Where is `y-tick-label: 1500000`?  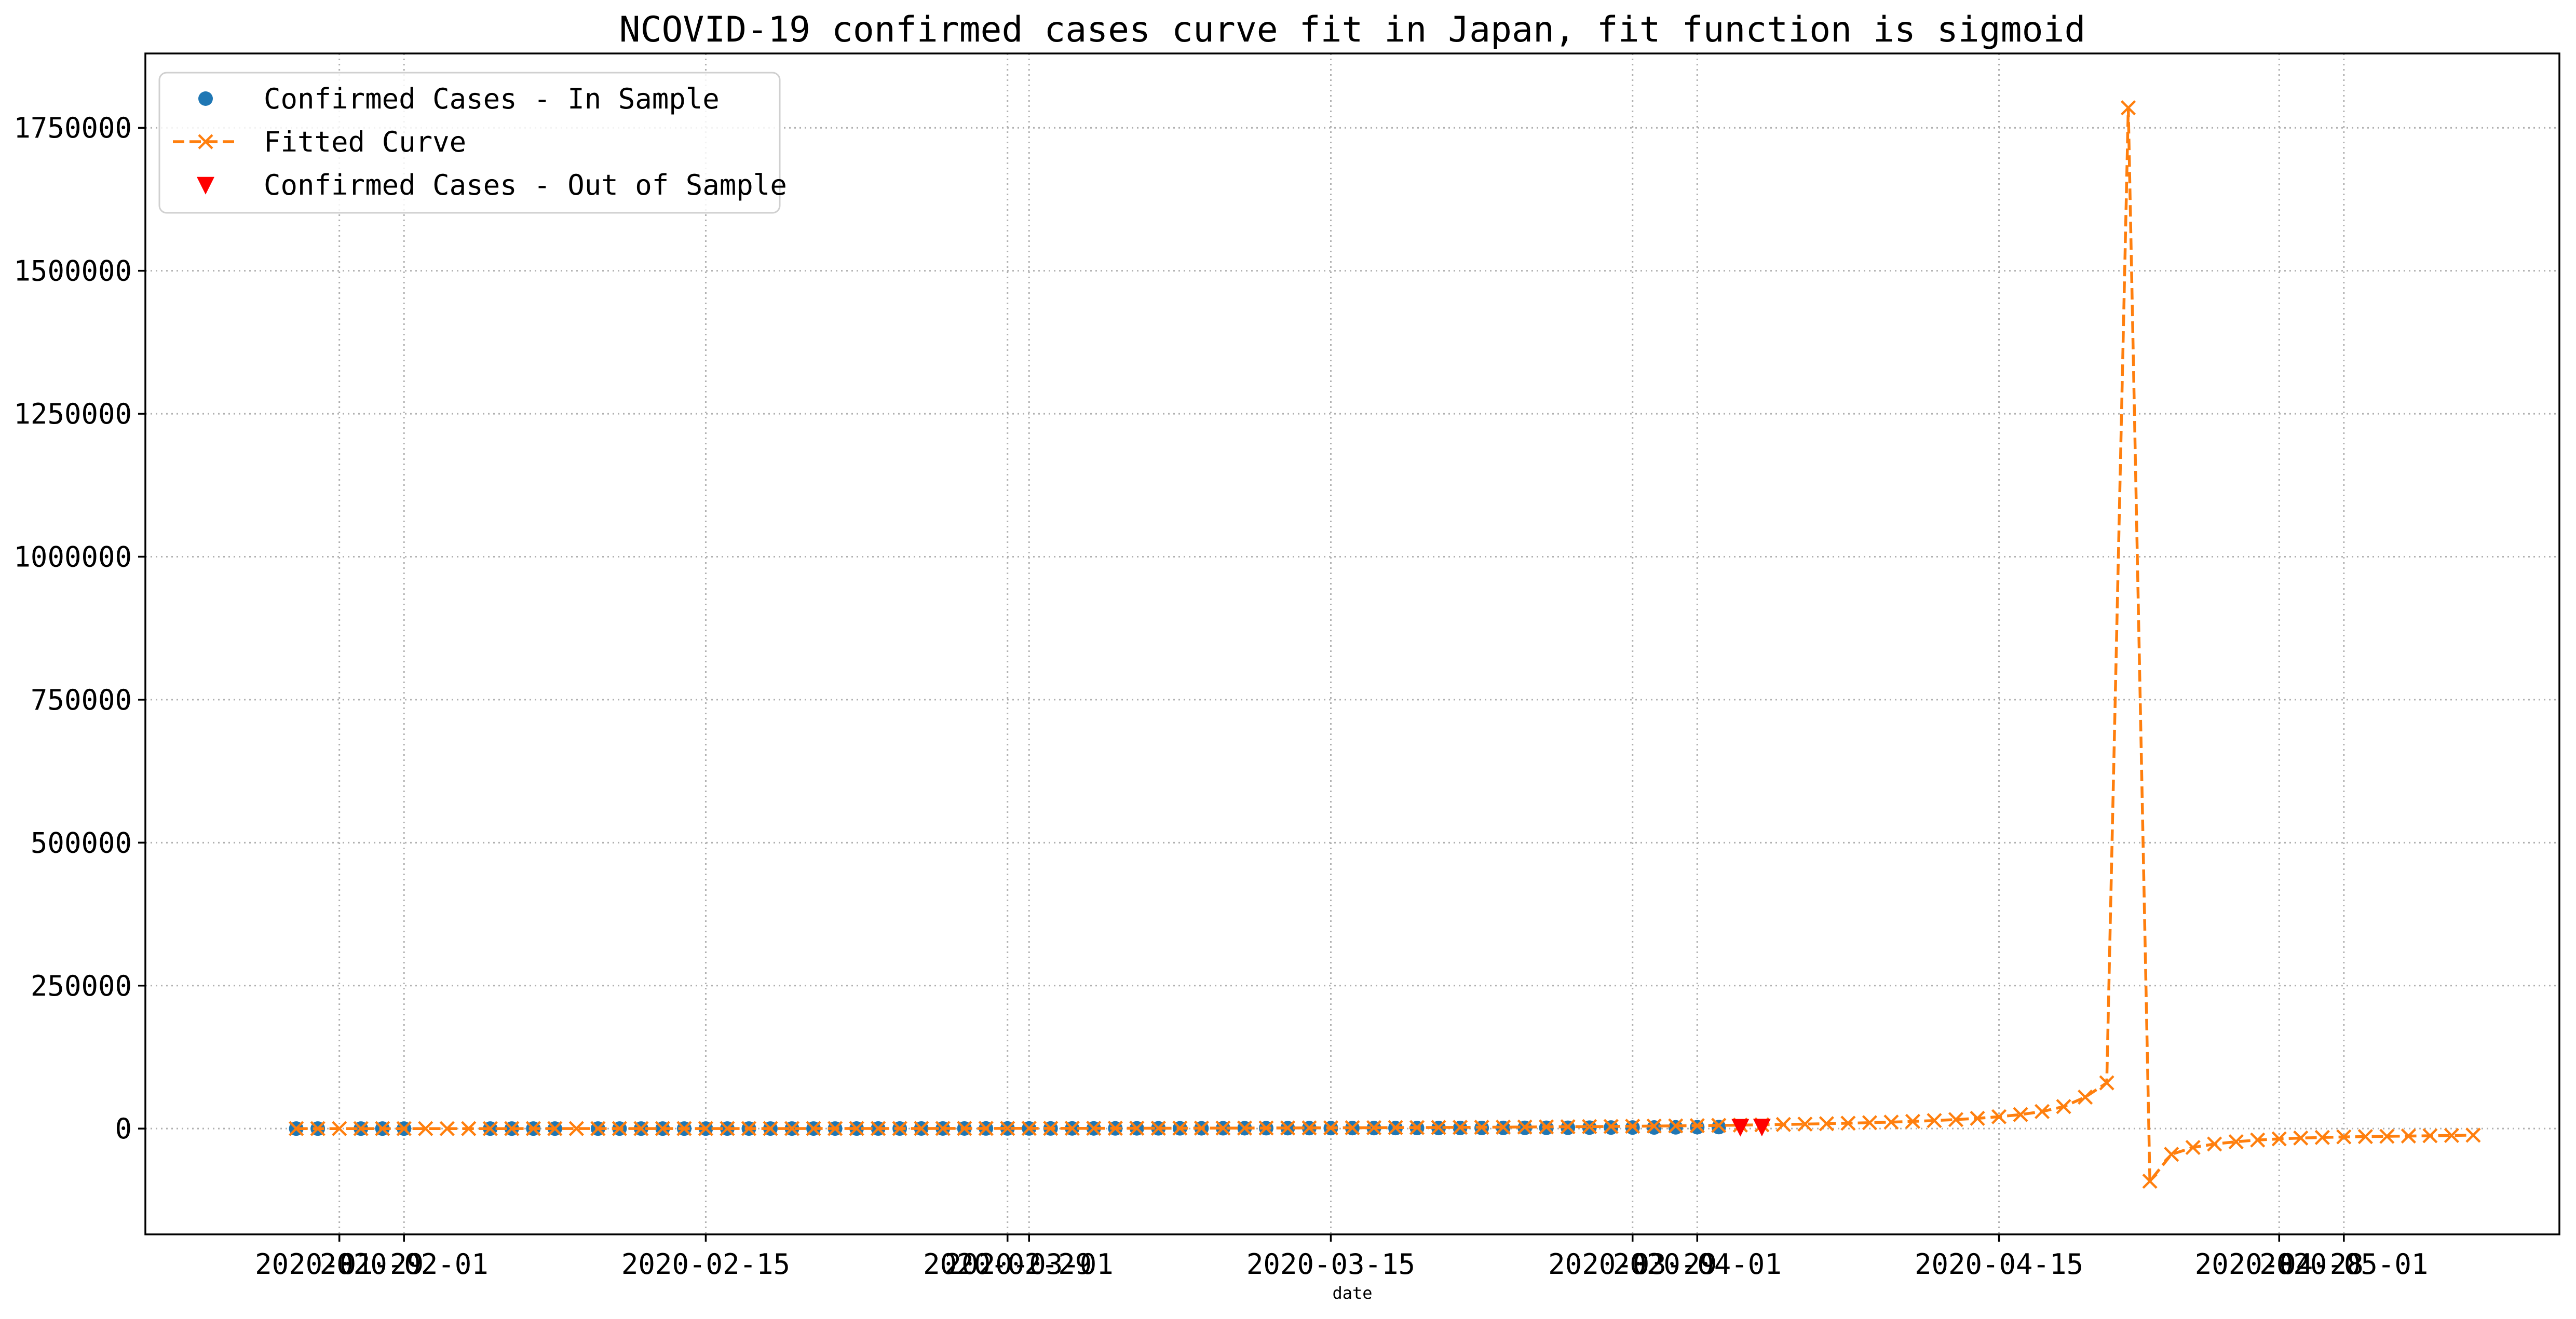 y-tick-label: 1500000 is located at coordinates (72, 271).